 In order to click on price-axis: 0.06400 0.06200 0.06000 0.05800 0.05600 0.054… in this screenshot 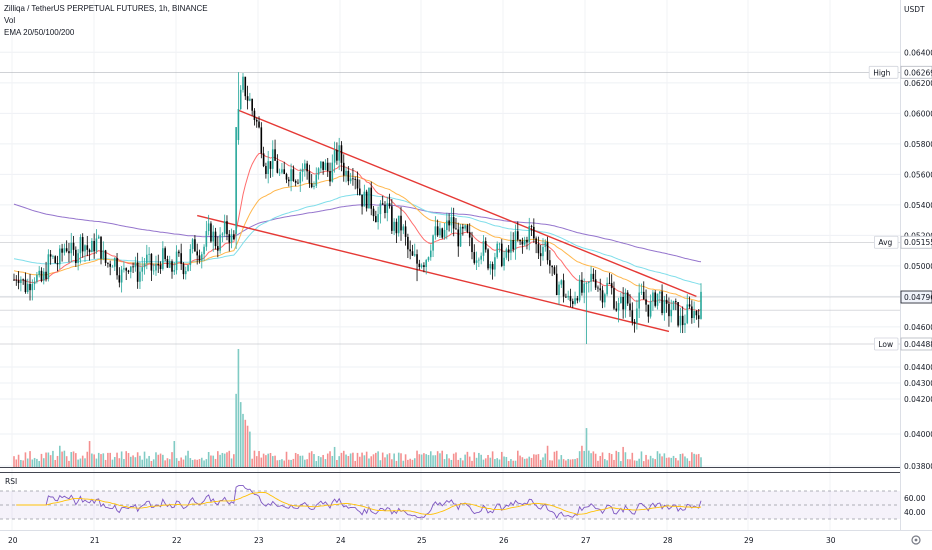, I will do `click(900, 282)`.